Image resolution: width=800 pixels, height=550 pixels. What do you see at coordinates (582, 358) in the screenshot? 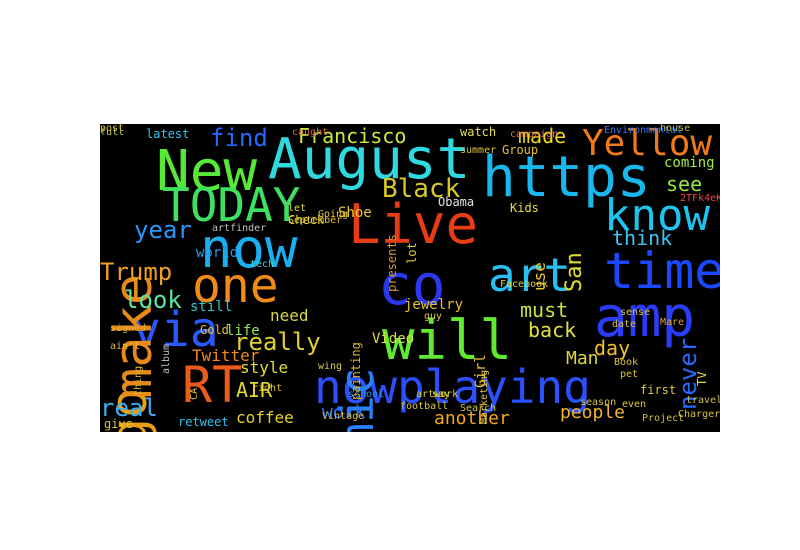
I see `word-man: Man` at bounding box center [582, 358].